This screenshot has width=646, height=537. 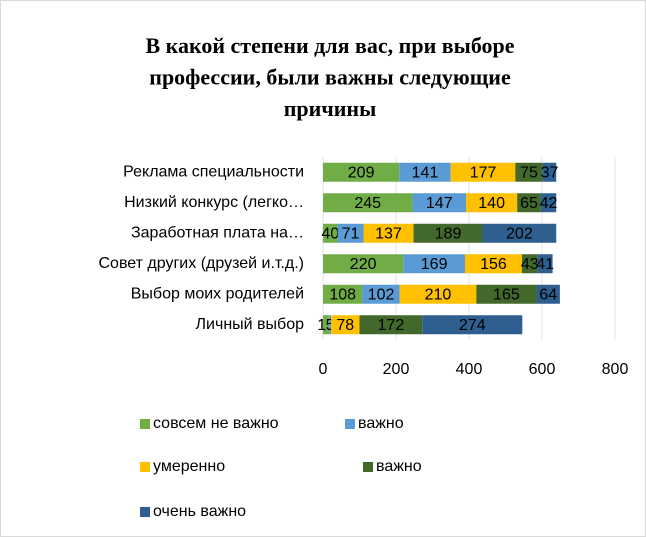 I want to click on x-tick-label: 800, so click(x=615, y=369).